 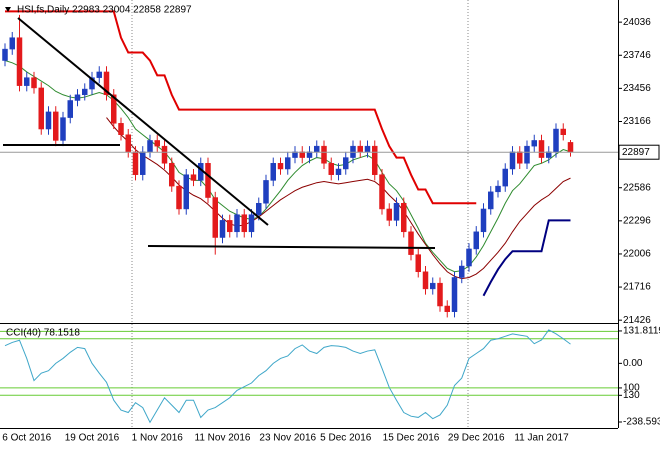 What do you see at coordinates (287, 438) in the screenshot?
I see `x-tick-label: 23 Nov 2016` at bounding box center [287, 438].